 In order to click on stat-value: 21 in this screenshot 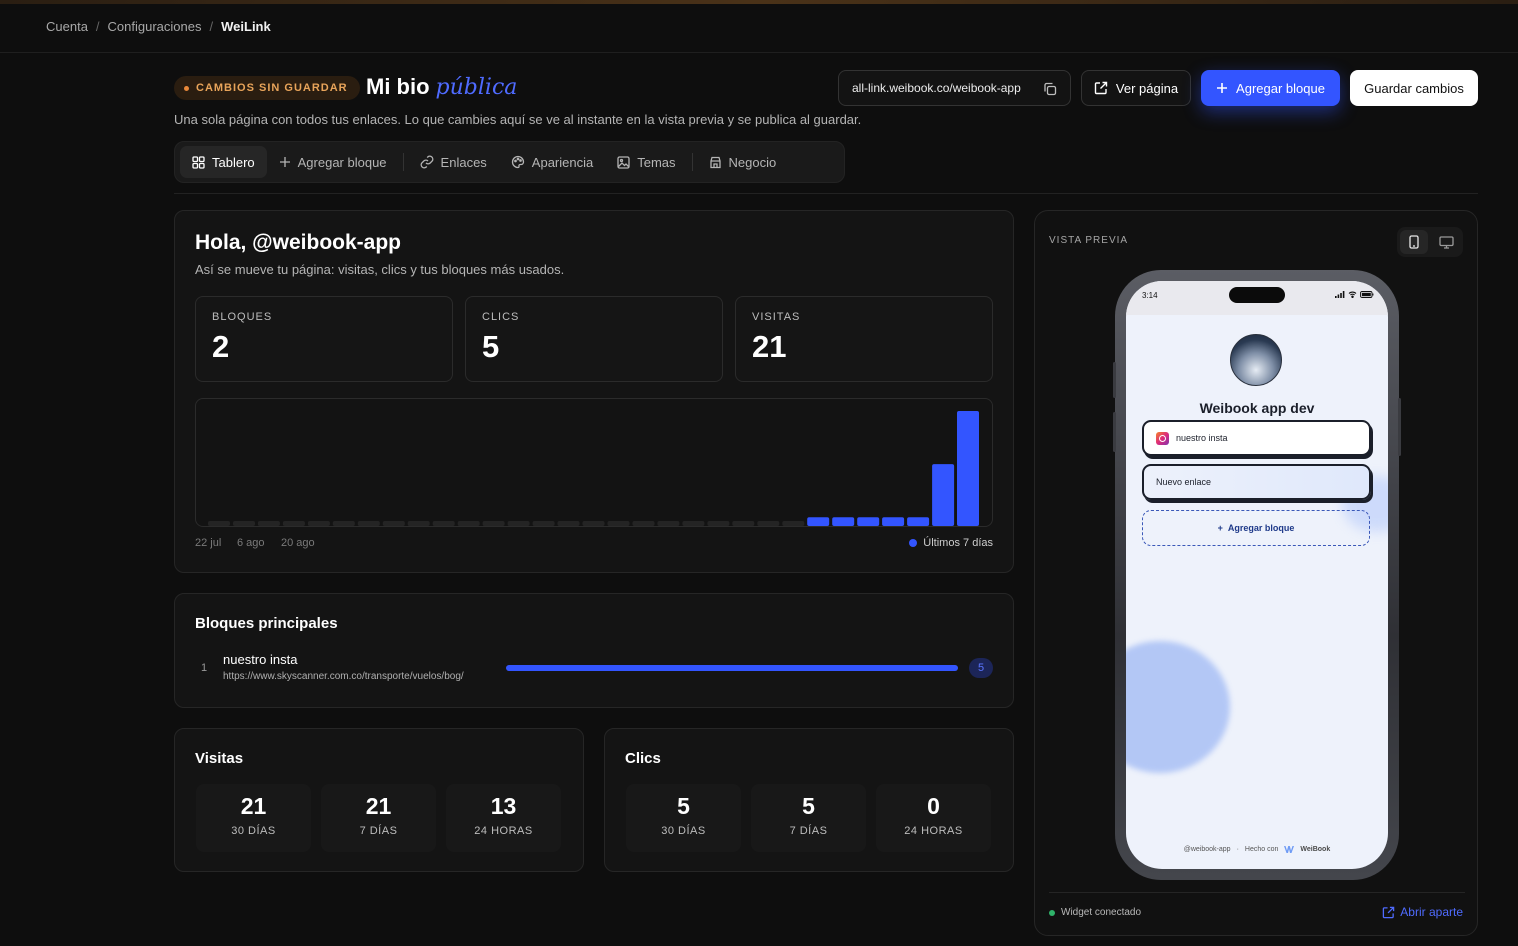, I will do `click(769, 346)`.